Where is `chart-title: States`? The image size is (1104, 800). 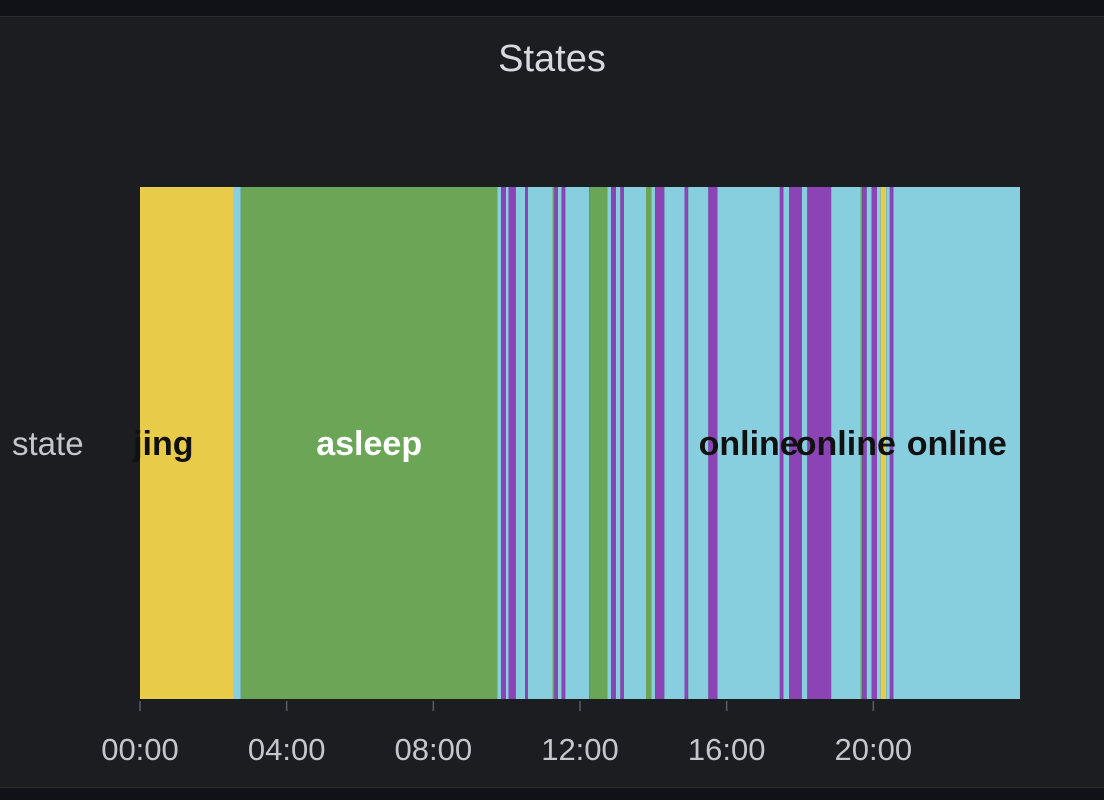
chart-title: States is located at coordinates (552, 59).